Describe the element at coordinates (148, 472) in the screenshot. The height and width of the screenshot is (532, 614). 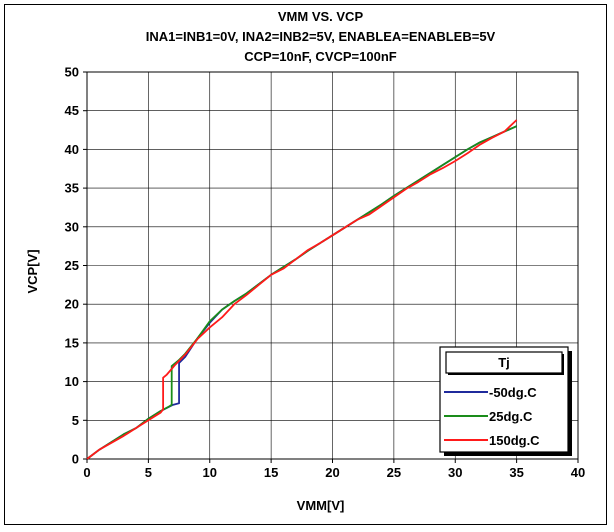
I see `x-tick-label: 5` at that location.